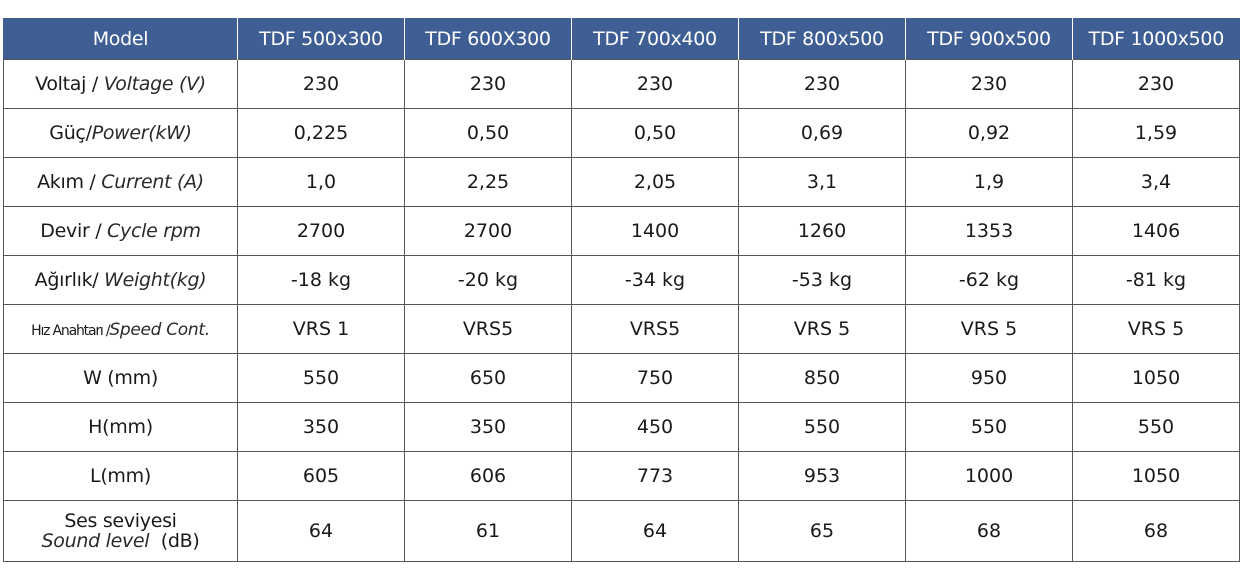 The width and height of the screenshot is (1246, 582). I want to click on row-label: Ağırlık/ Weight(kg), so click(120, 280).